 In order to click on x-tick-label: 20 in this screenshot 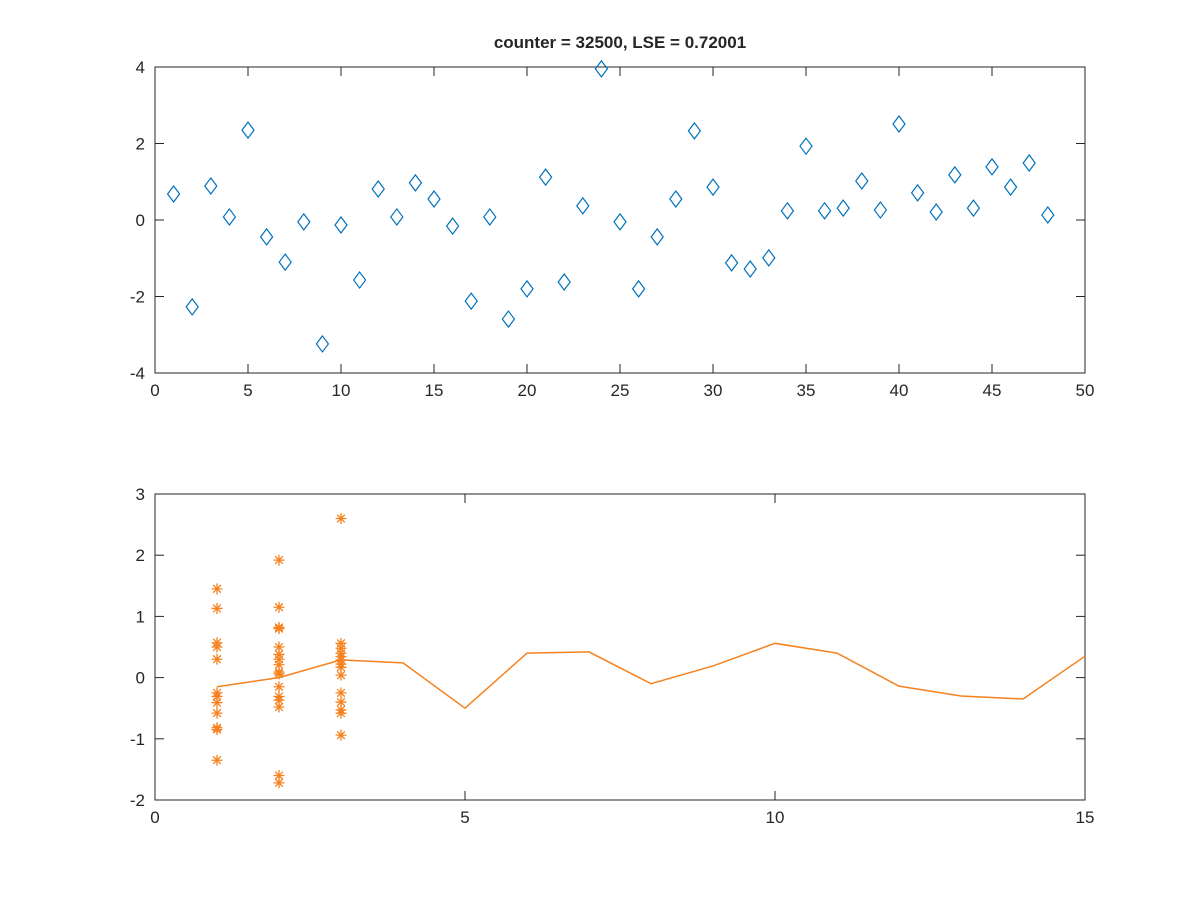, I will do `click(527, 390)`.